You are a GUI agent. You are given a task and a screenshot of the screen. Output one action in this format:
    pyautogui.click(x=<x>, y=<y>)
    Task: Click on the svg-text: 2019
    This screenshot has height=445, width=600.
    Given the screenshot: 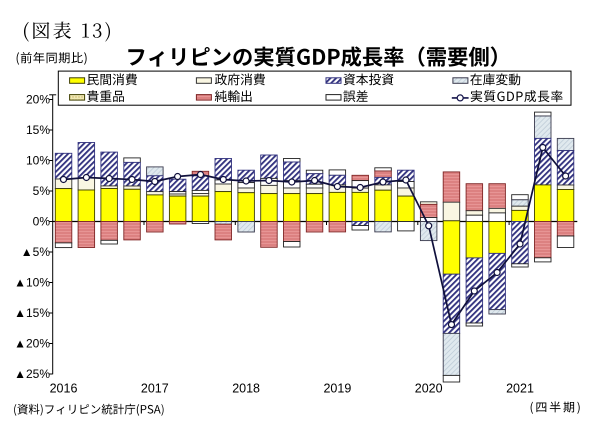 What is the action you would take?
    pyautogui.click(x=337, y=389)
    